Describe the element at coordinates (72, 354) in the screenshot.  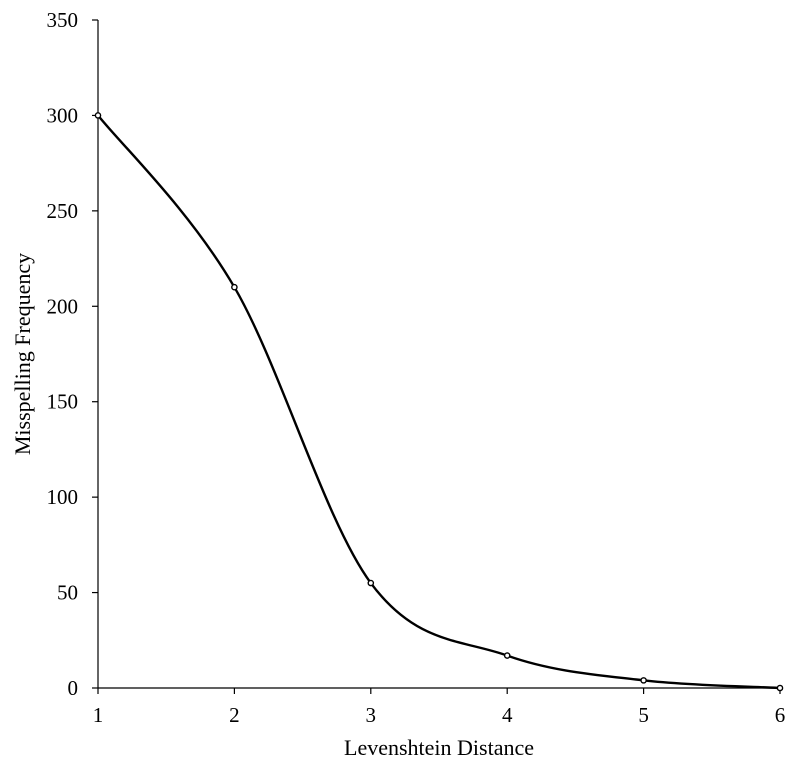
I see `y-axis-ticks: 0 50 100 150 200 250 300 350` at that location.